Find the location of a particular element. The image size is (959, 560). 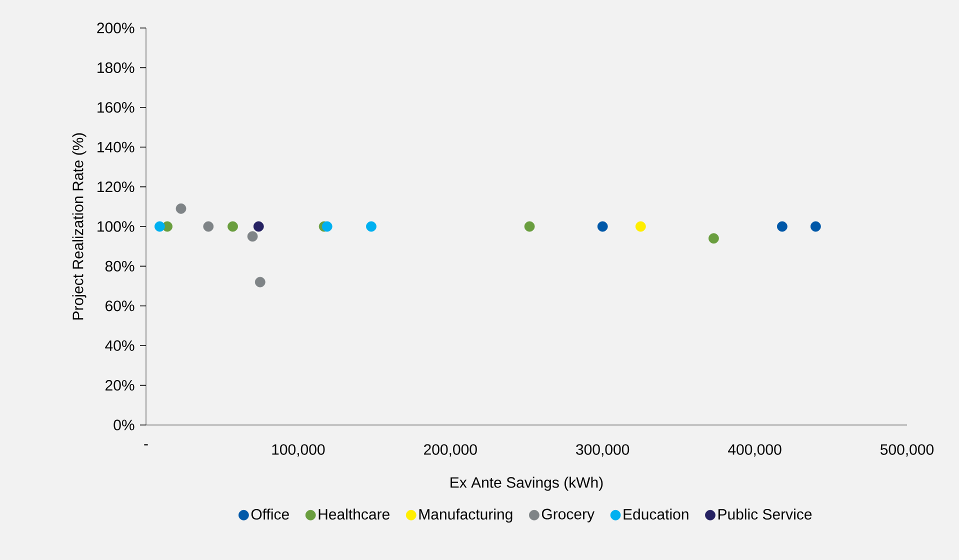

y-tick-label: 180% is located at coordinates (116, 68).